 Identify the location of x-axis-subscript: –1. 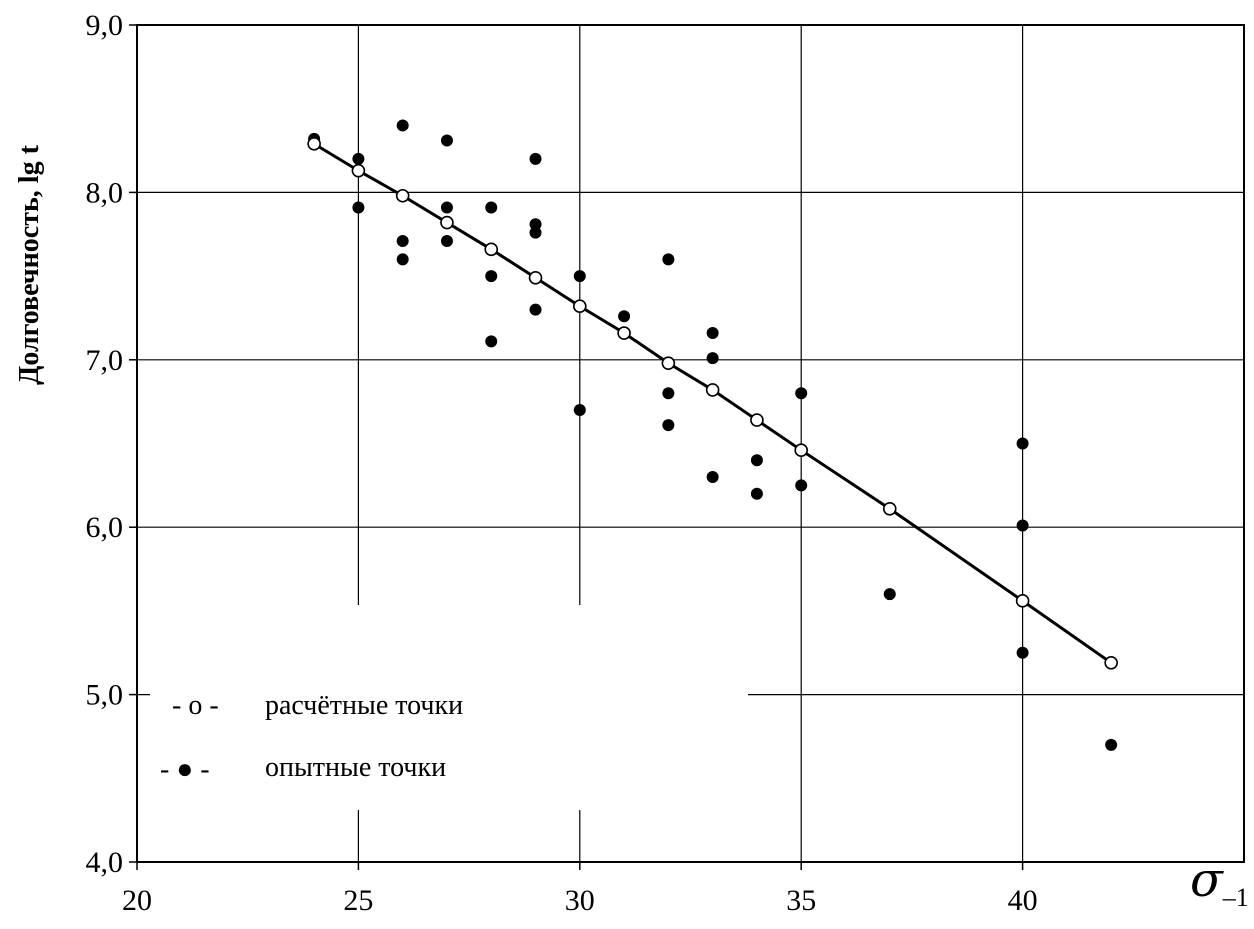
(1235, 897).